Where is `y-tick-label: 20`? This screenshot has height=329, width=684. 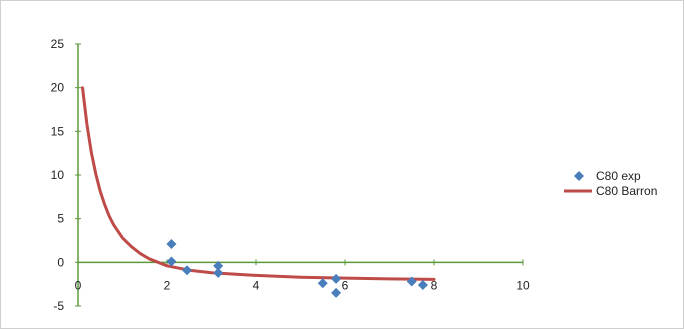
y-tick-label: 20 is located at coordinates (58, 88).